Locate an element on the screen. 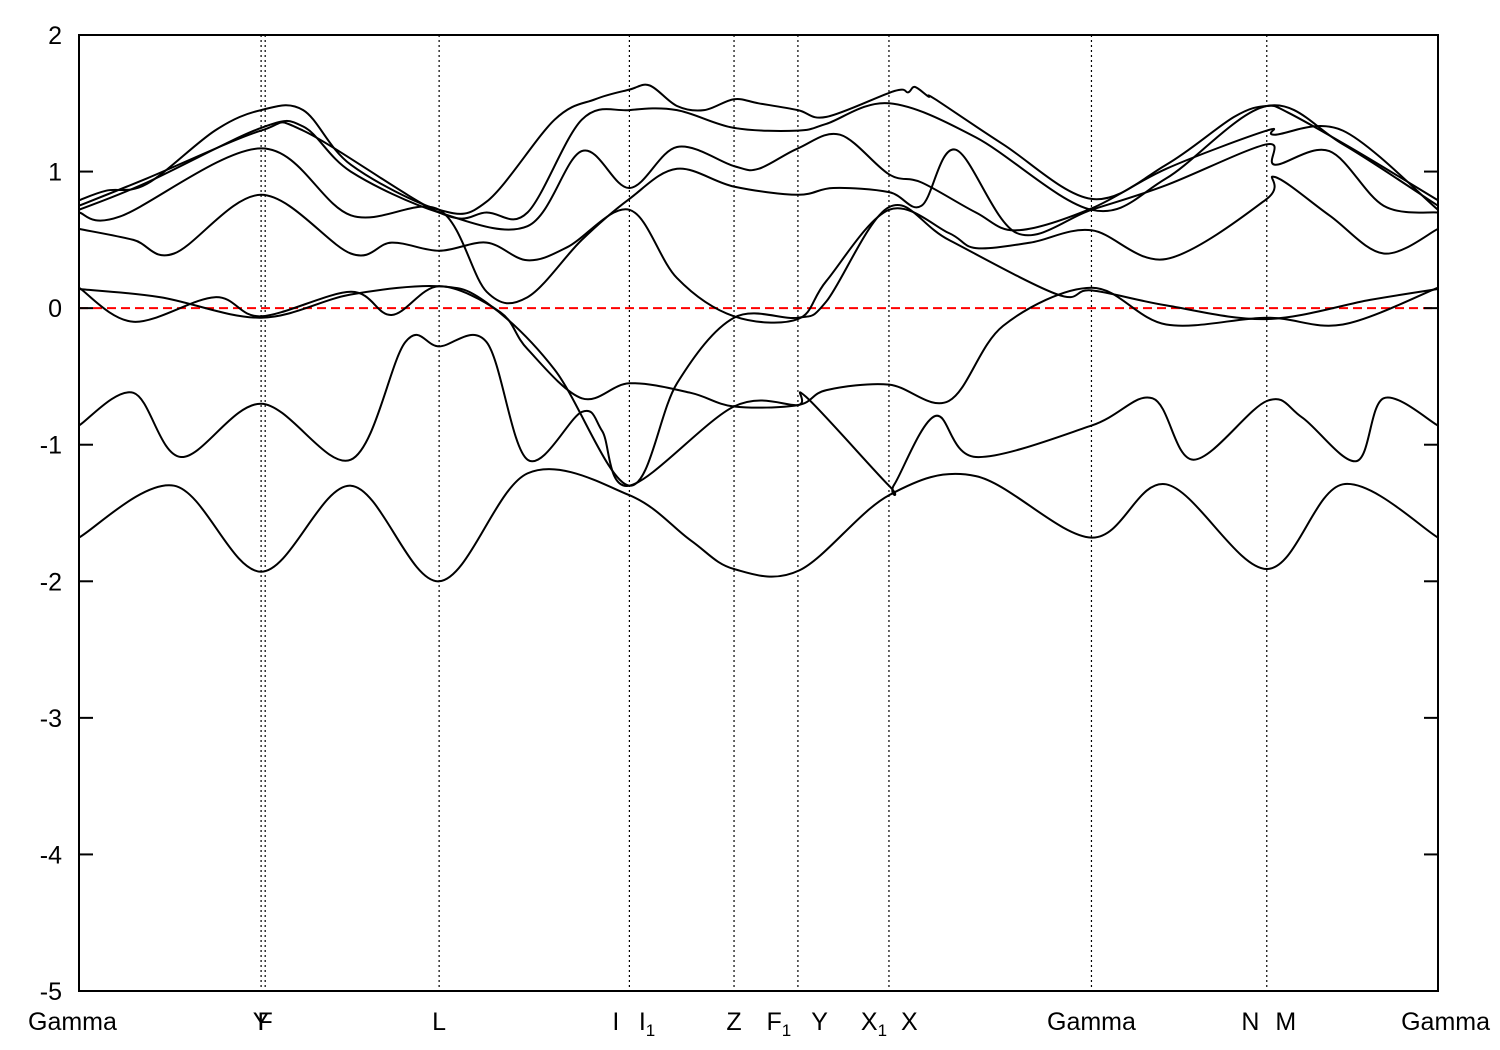  kpoint-label: F is located at coordinates (265, 1022).